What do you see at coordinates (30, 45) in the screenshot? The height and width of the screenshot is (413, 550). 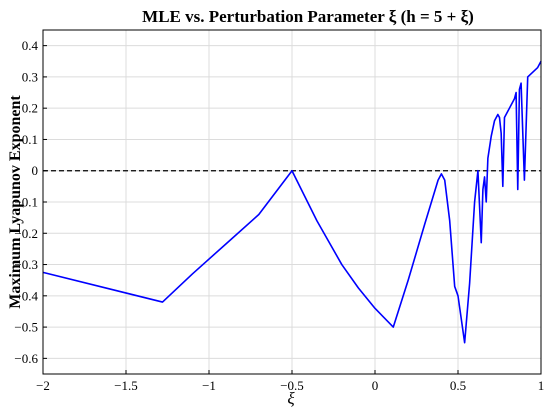 I see `y-tick-label-0: 0.4` at bounding box center [30, 45].